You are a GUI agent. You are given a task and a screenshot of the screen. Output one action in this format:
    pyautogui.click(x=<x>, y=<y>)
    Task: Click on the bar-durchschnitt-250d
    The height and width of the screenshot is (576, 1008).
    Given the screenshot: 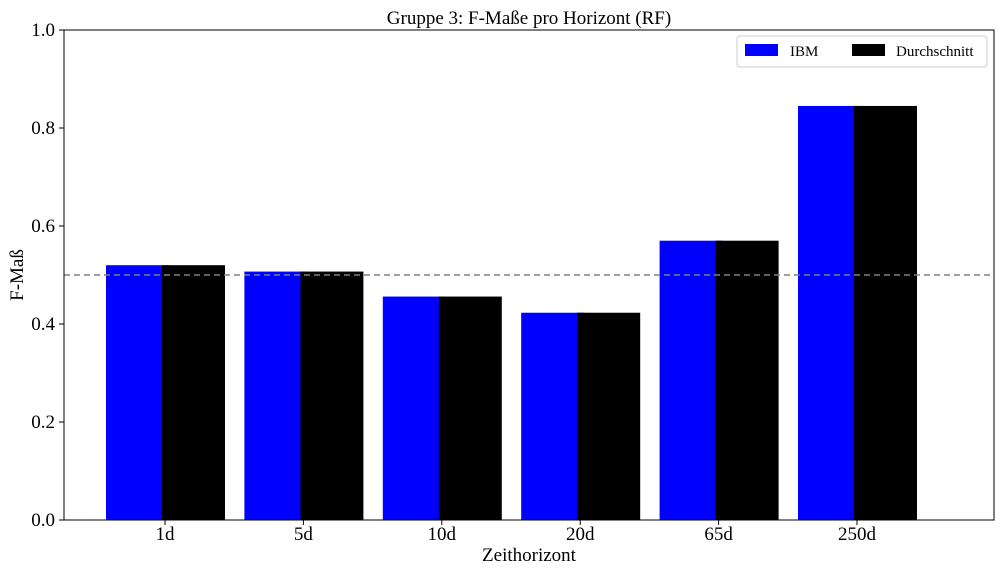 What is the action you would take?
    pyautogui.click(x=885, y=312)
    